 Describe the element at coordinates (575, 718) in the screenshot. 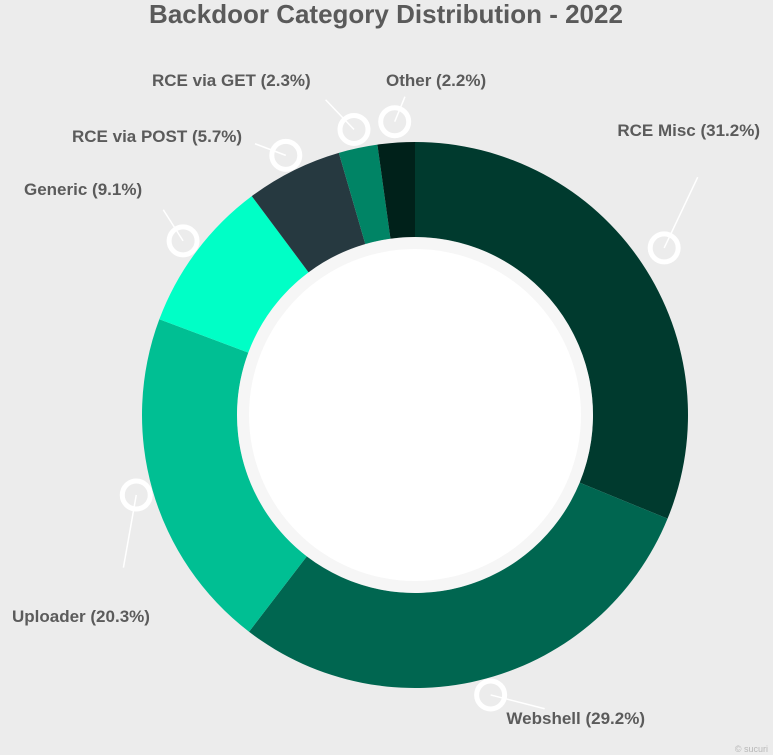

I see `slice-label-2: Webshell (29.2%)` at that location.